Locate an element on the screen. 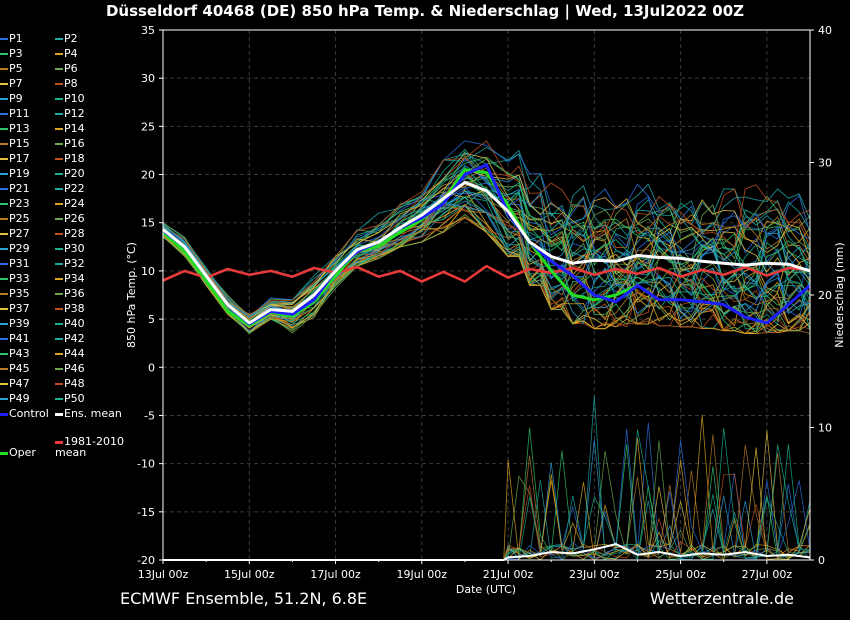 Image resolution: width=850 pixels, height=620 pixels. y-tick-label: 20 is located at coordinates (148, 175).